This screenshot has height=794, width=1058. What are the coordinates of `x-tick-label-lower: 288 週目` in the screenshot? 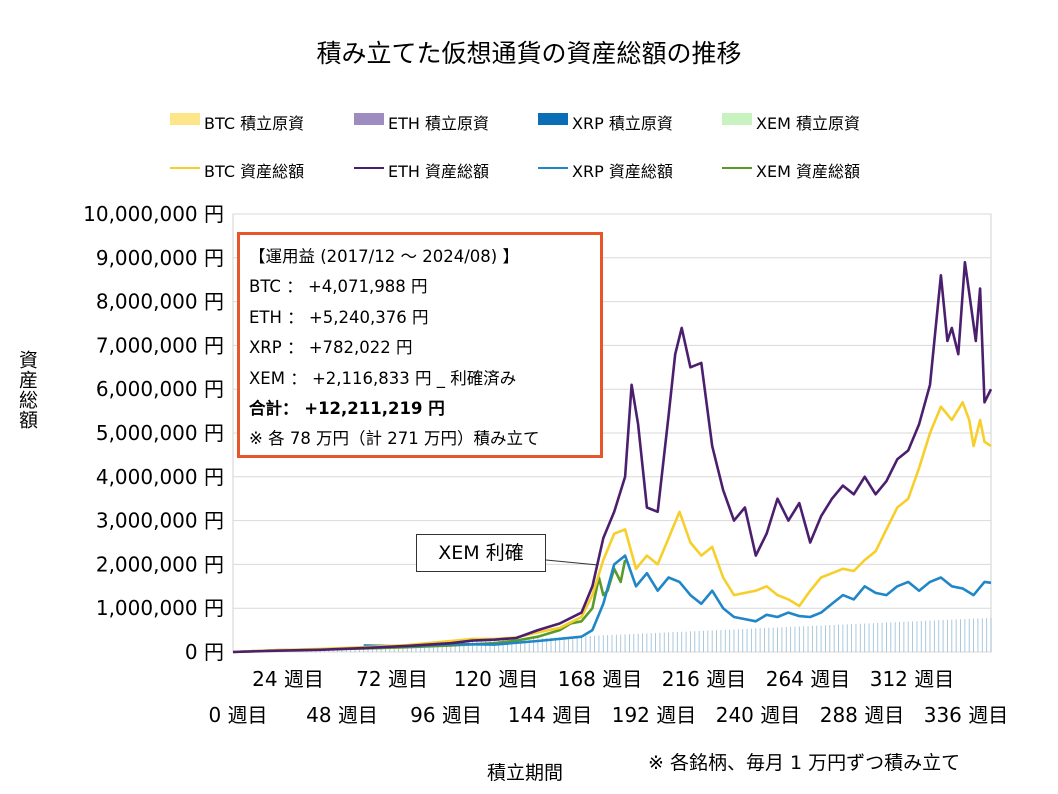 It's located at (862, 715).